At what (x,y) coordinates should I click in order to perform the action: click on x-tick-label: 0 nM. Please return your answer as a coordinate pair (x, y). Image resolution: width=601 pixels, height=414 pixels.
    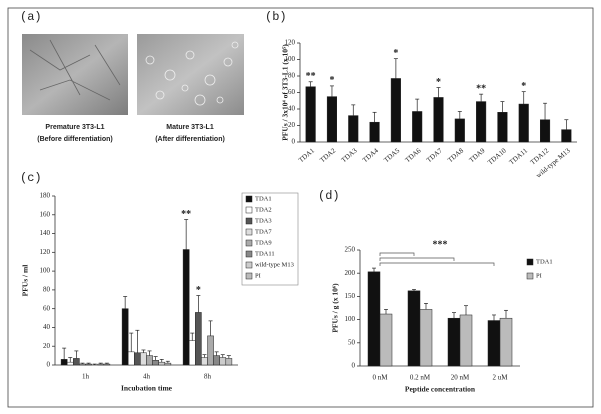
    Looking at the image, I should click on (381, 378).